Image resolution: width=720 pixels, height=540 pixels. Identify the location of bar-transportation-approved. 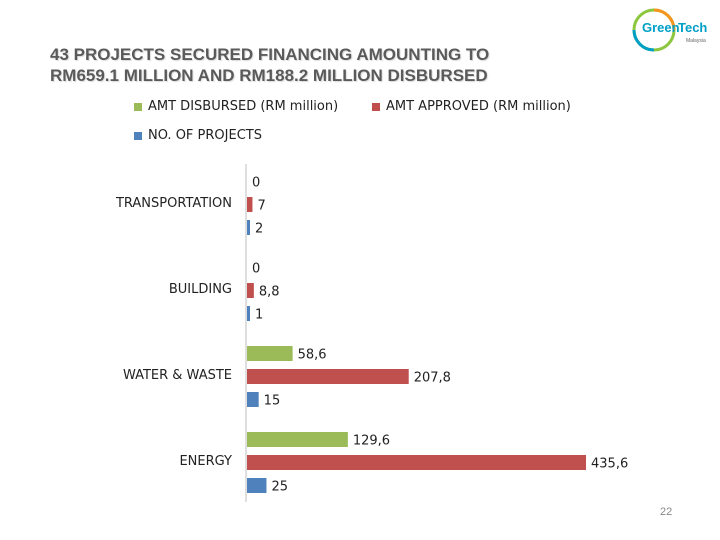
(250, 204).